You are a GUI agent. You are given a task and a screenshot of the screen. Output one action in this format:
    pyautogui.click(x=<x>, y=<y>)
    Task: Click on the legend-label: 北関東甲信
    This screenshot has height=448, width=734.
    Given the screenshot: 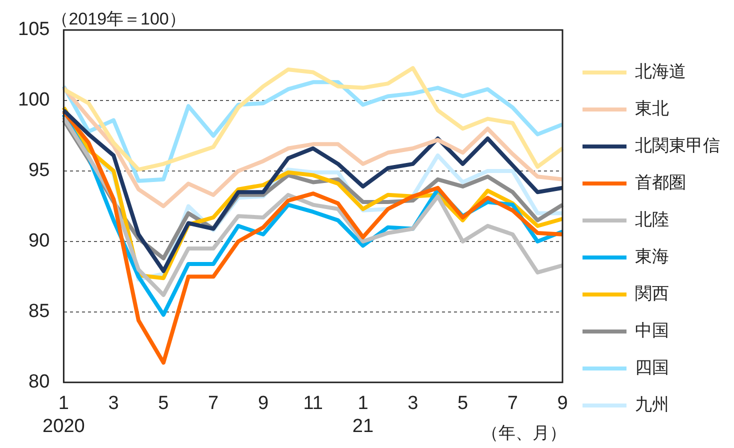 What is the action you would take?
    pyautogui.click(x=677, y=146)
    